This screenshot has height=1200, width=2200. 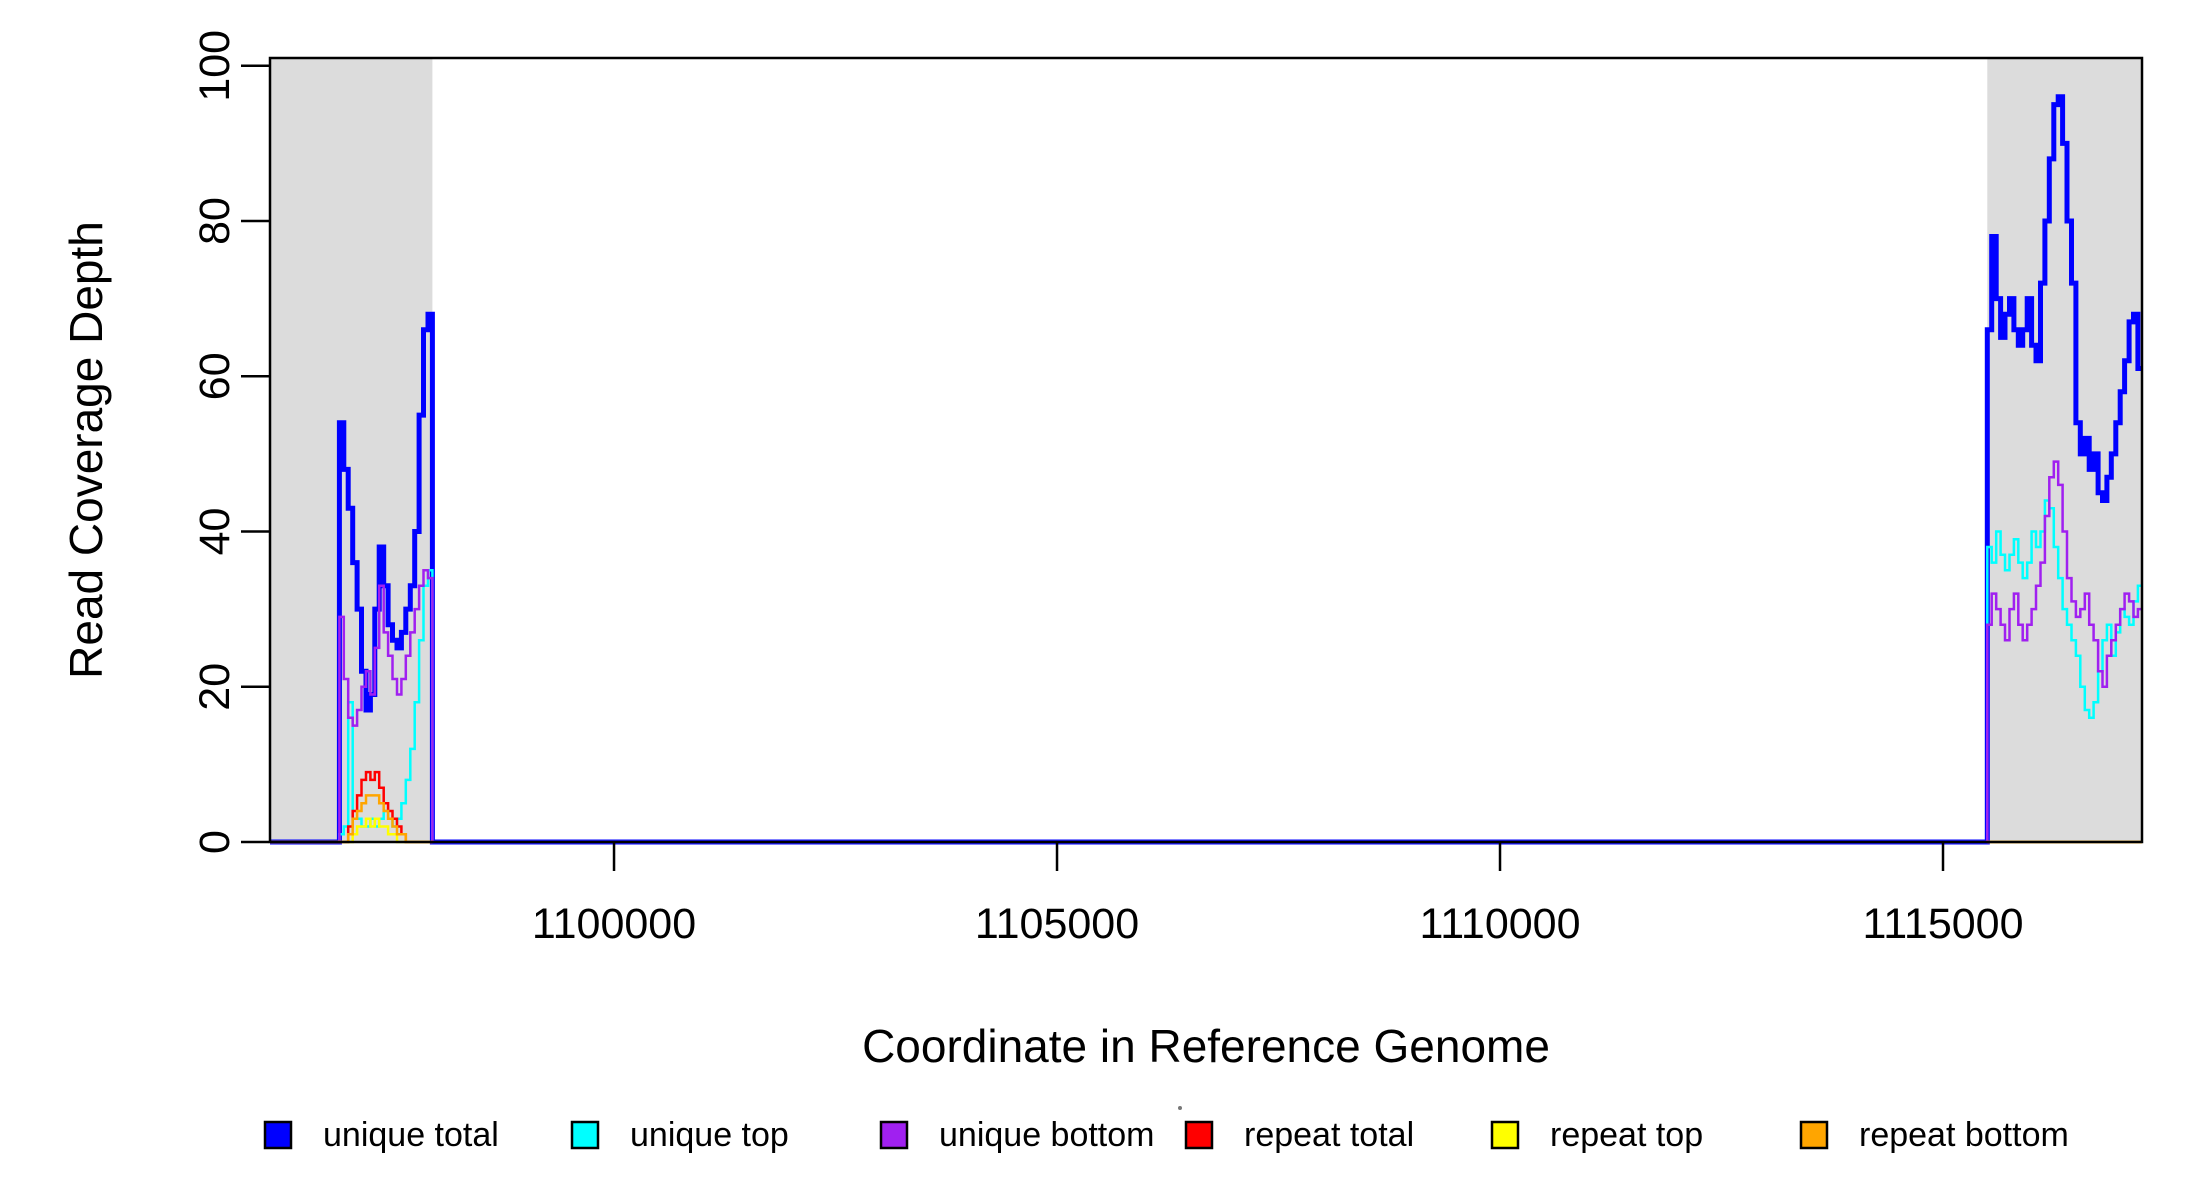 I want to click on legend-swatch-repeat-top, so click(x=1505, y=1135).